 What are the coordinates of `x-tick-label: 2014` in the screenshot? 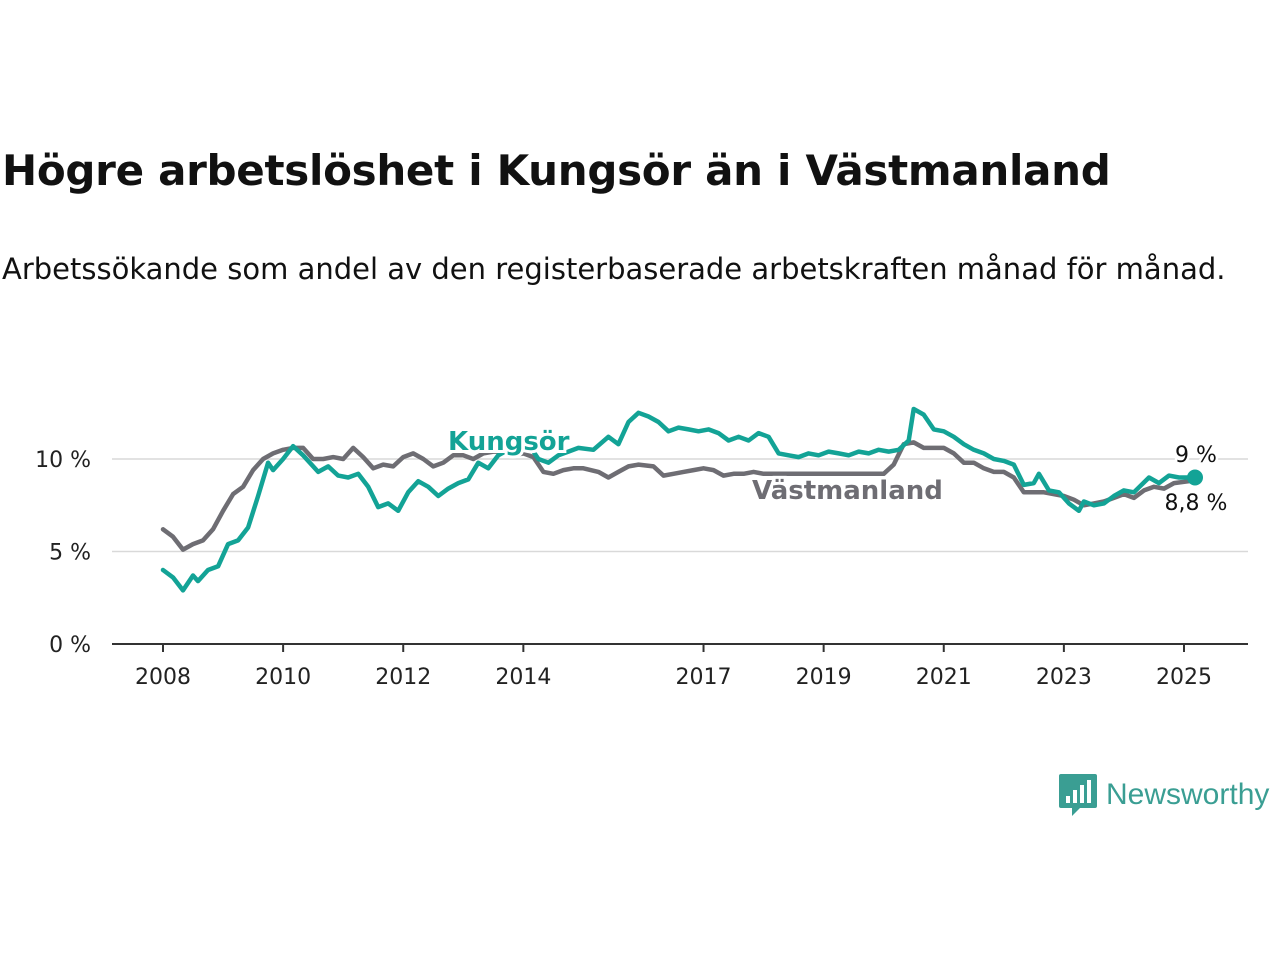 It's located at (523, 677).